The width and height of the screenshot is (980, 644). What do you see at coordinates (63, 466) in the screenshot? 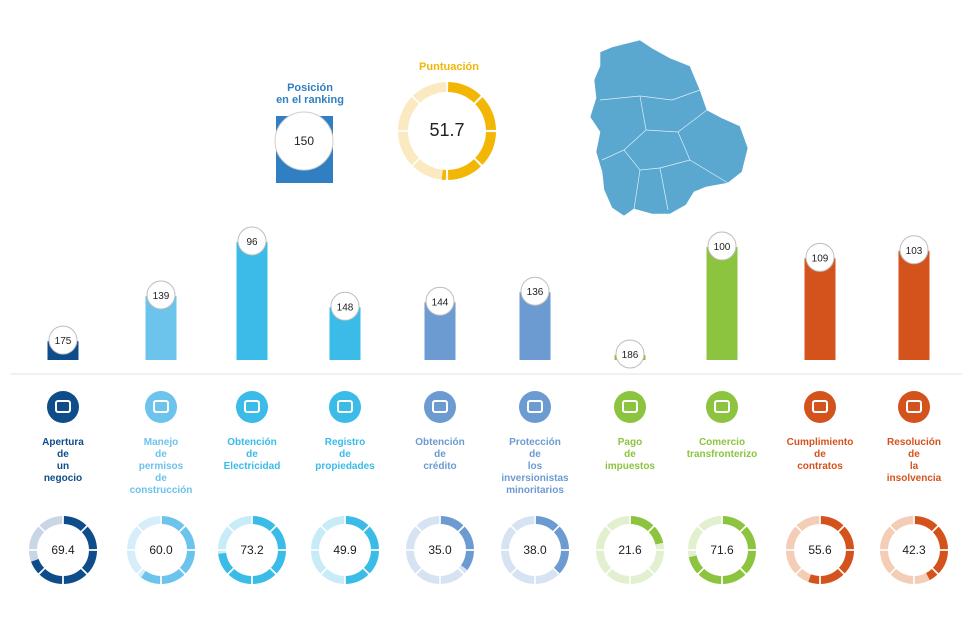
I see `category-label: un` at bounding box center [63, 466].